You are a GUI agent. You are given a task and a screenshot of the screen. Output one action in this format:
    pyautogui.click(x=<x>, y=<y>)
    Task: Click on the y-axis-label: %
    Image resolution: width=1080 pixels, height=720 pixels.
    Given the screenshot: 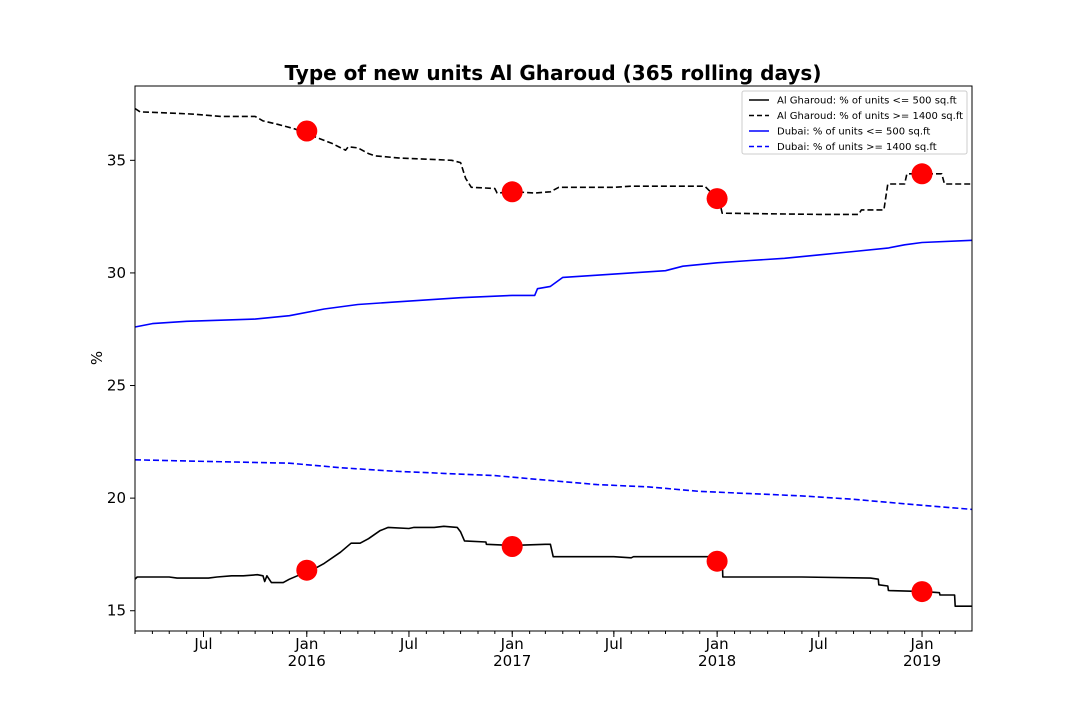 What is the action you would take?
    pyautogui.click(x=97, y=358)
    